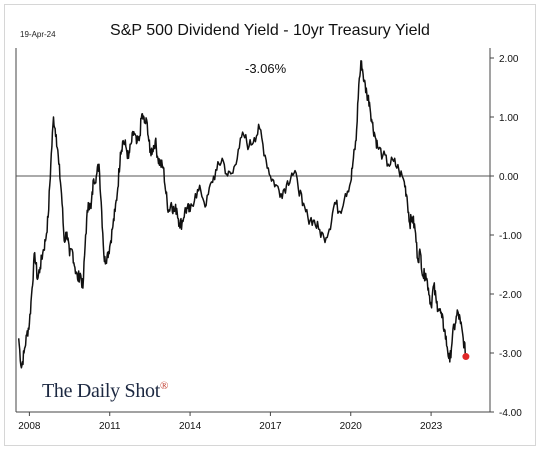  Describe the element at coordinates (38, 34) in the screenshot. I see `chart-date: 19-Apr-24` at that location.